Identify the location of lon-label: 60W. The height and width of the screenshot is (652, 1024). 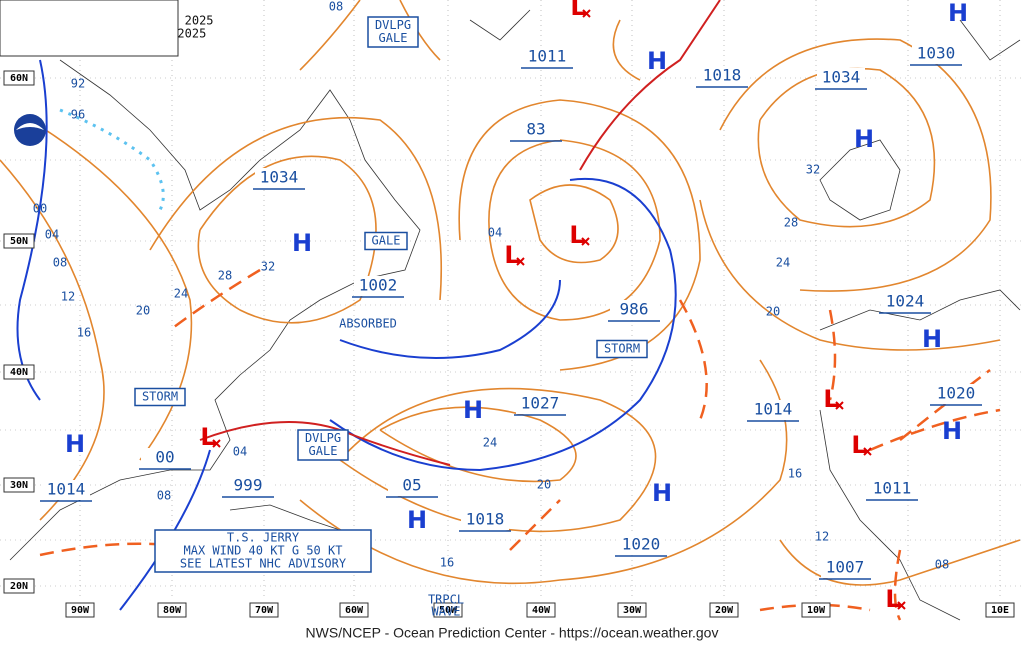
(354, 610).